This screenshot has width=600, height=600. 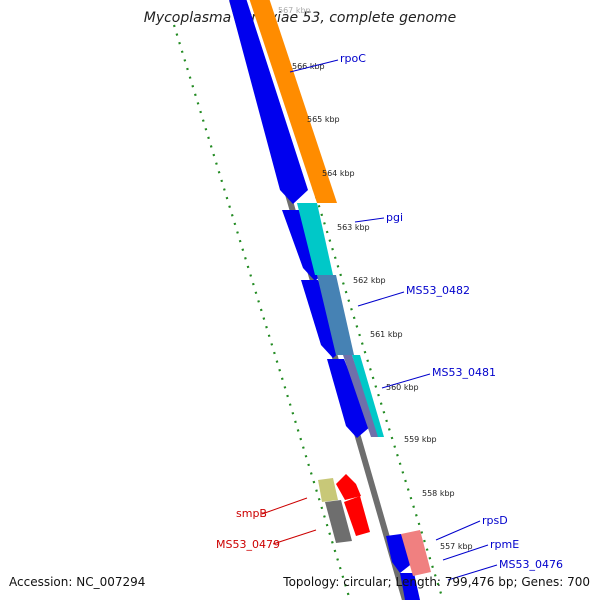 What do you see at coordinates (348, 487) in the screenshot?
I see `feature-smpB-arrow` at bounding box center [348, 487].